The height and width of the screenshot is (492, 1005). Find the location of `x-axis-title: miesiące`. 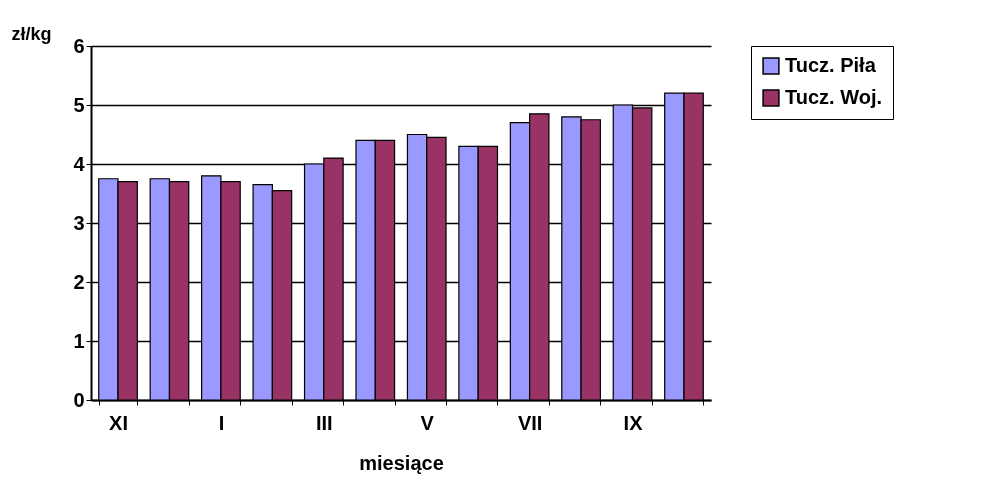

x-axis-title: miesiące is located at coordinates (401, 462).